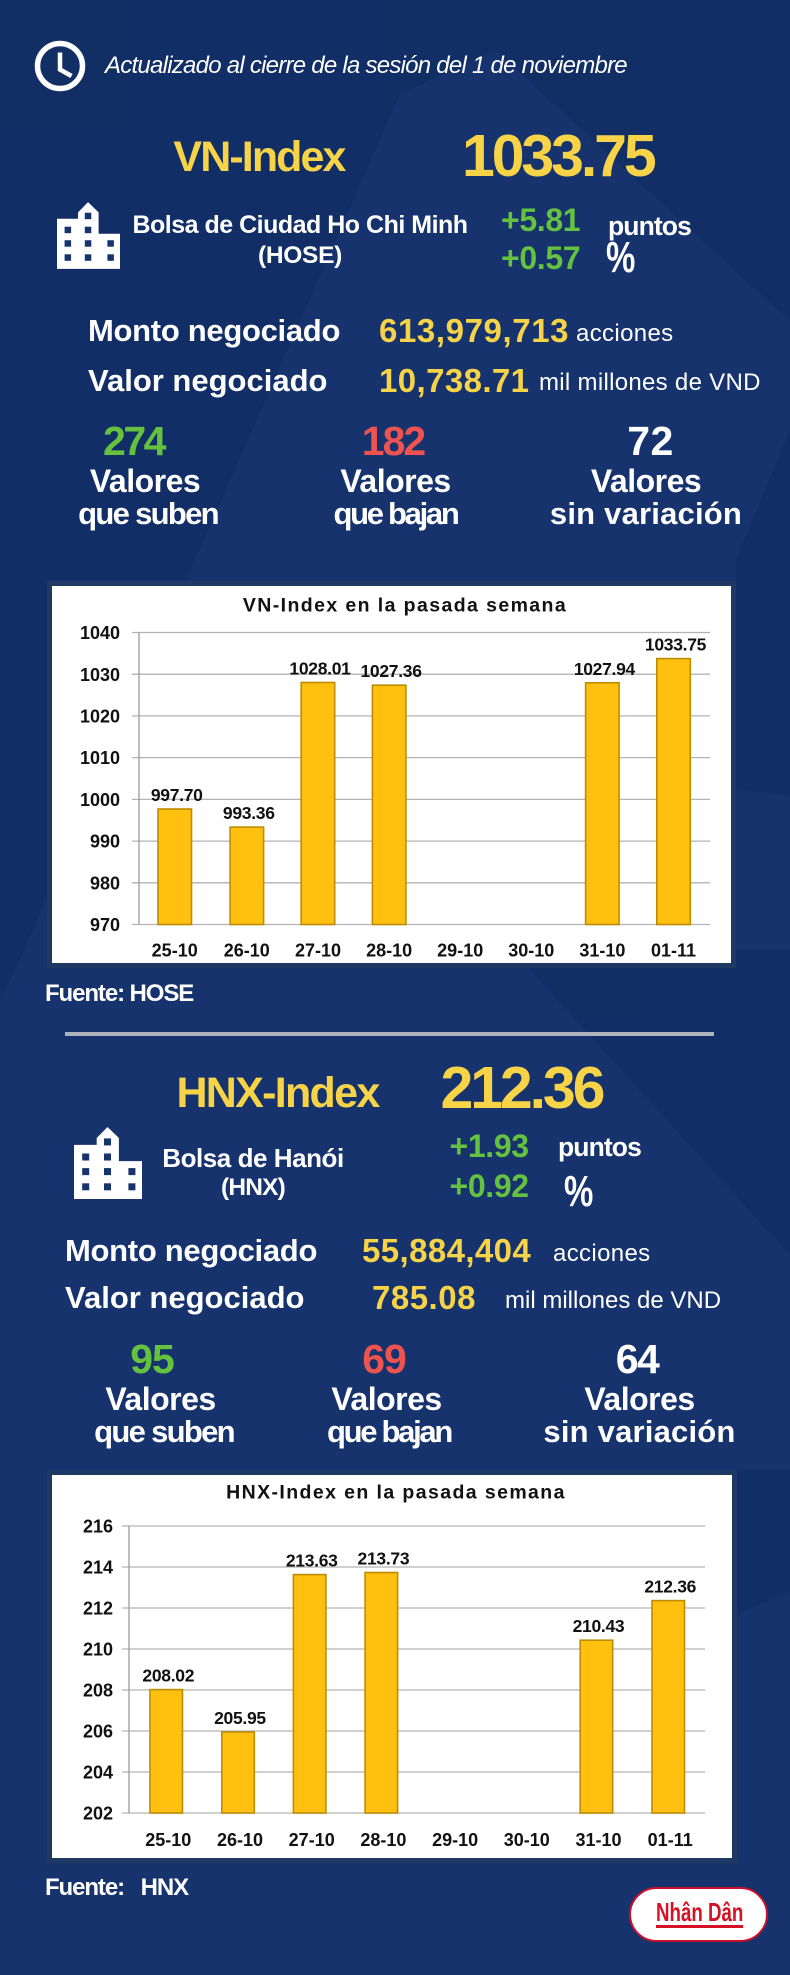 The width and height of the screenshot is (790, 1975). Describe the element at coordinates (105, 925) in the screenshot. I see `svg-text: 970` at that location.